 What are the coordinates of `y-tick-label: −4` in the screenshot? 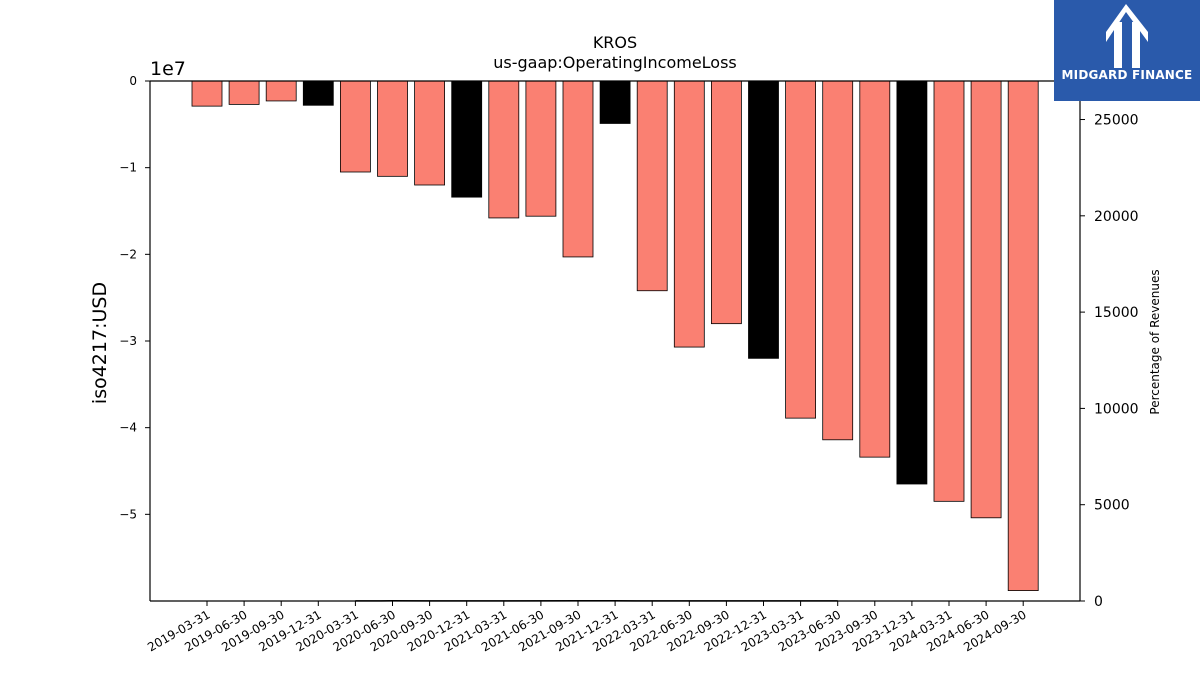 It's located at (128, 428).